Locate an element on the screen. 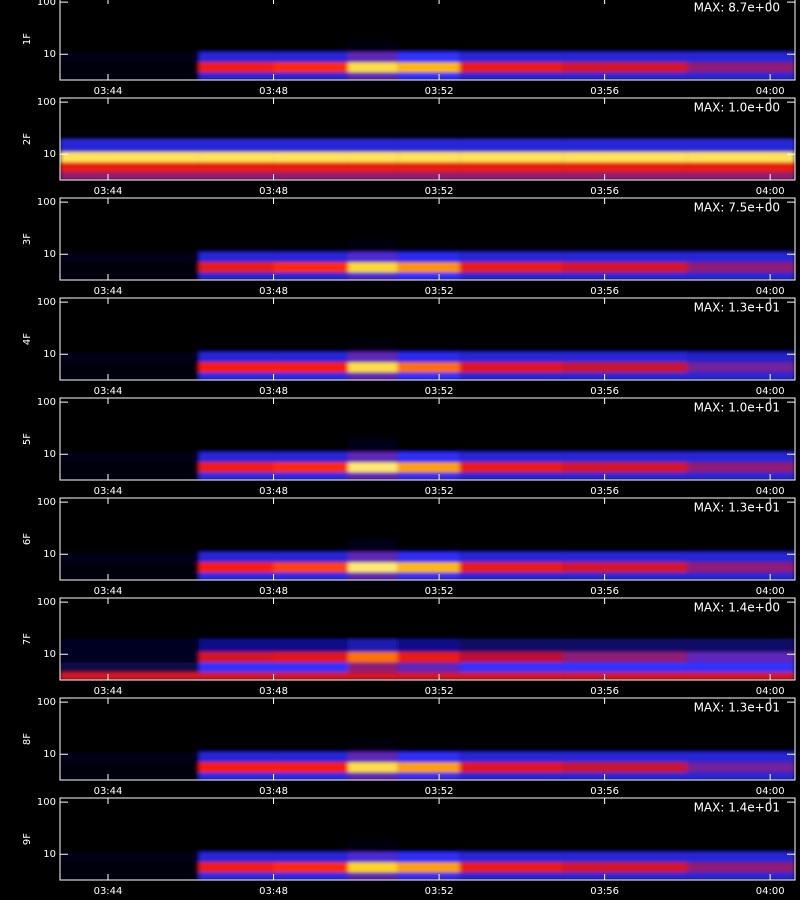 Image resolution: width=800 pixels, height=900 pixels. y-axis-label: 2F is located at coordinates (27, 139).